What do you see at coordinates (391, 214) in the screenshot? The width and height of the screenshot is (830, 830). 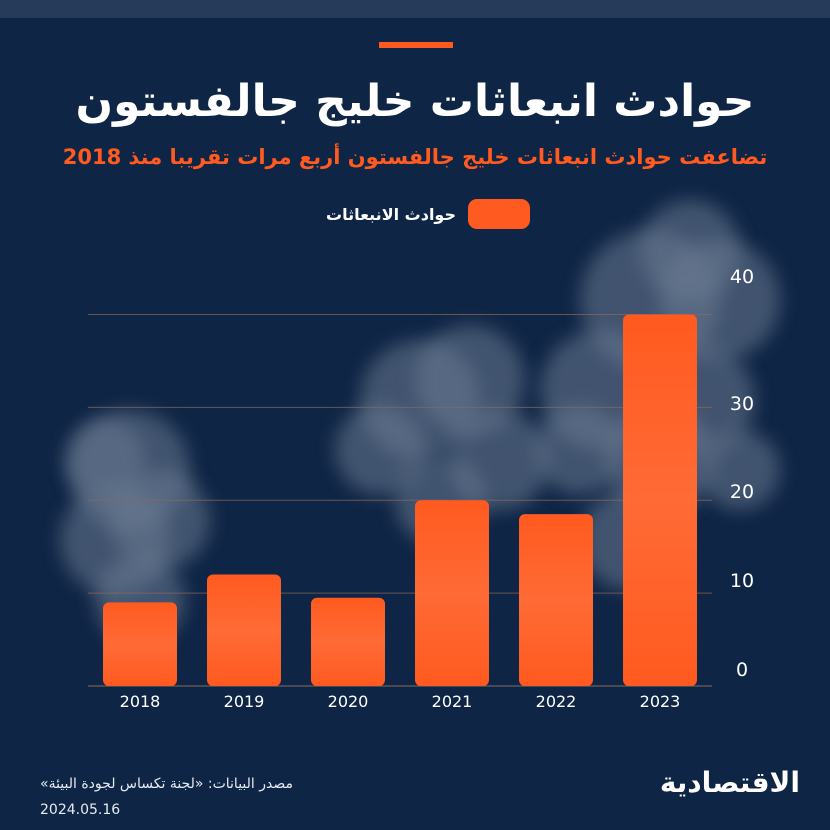 I see `legend-label: حوادث الانبعاثات` at bounding box center [391, 214].